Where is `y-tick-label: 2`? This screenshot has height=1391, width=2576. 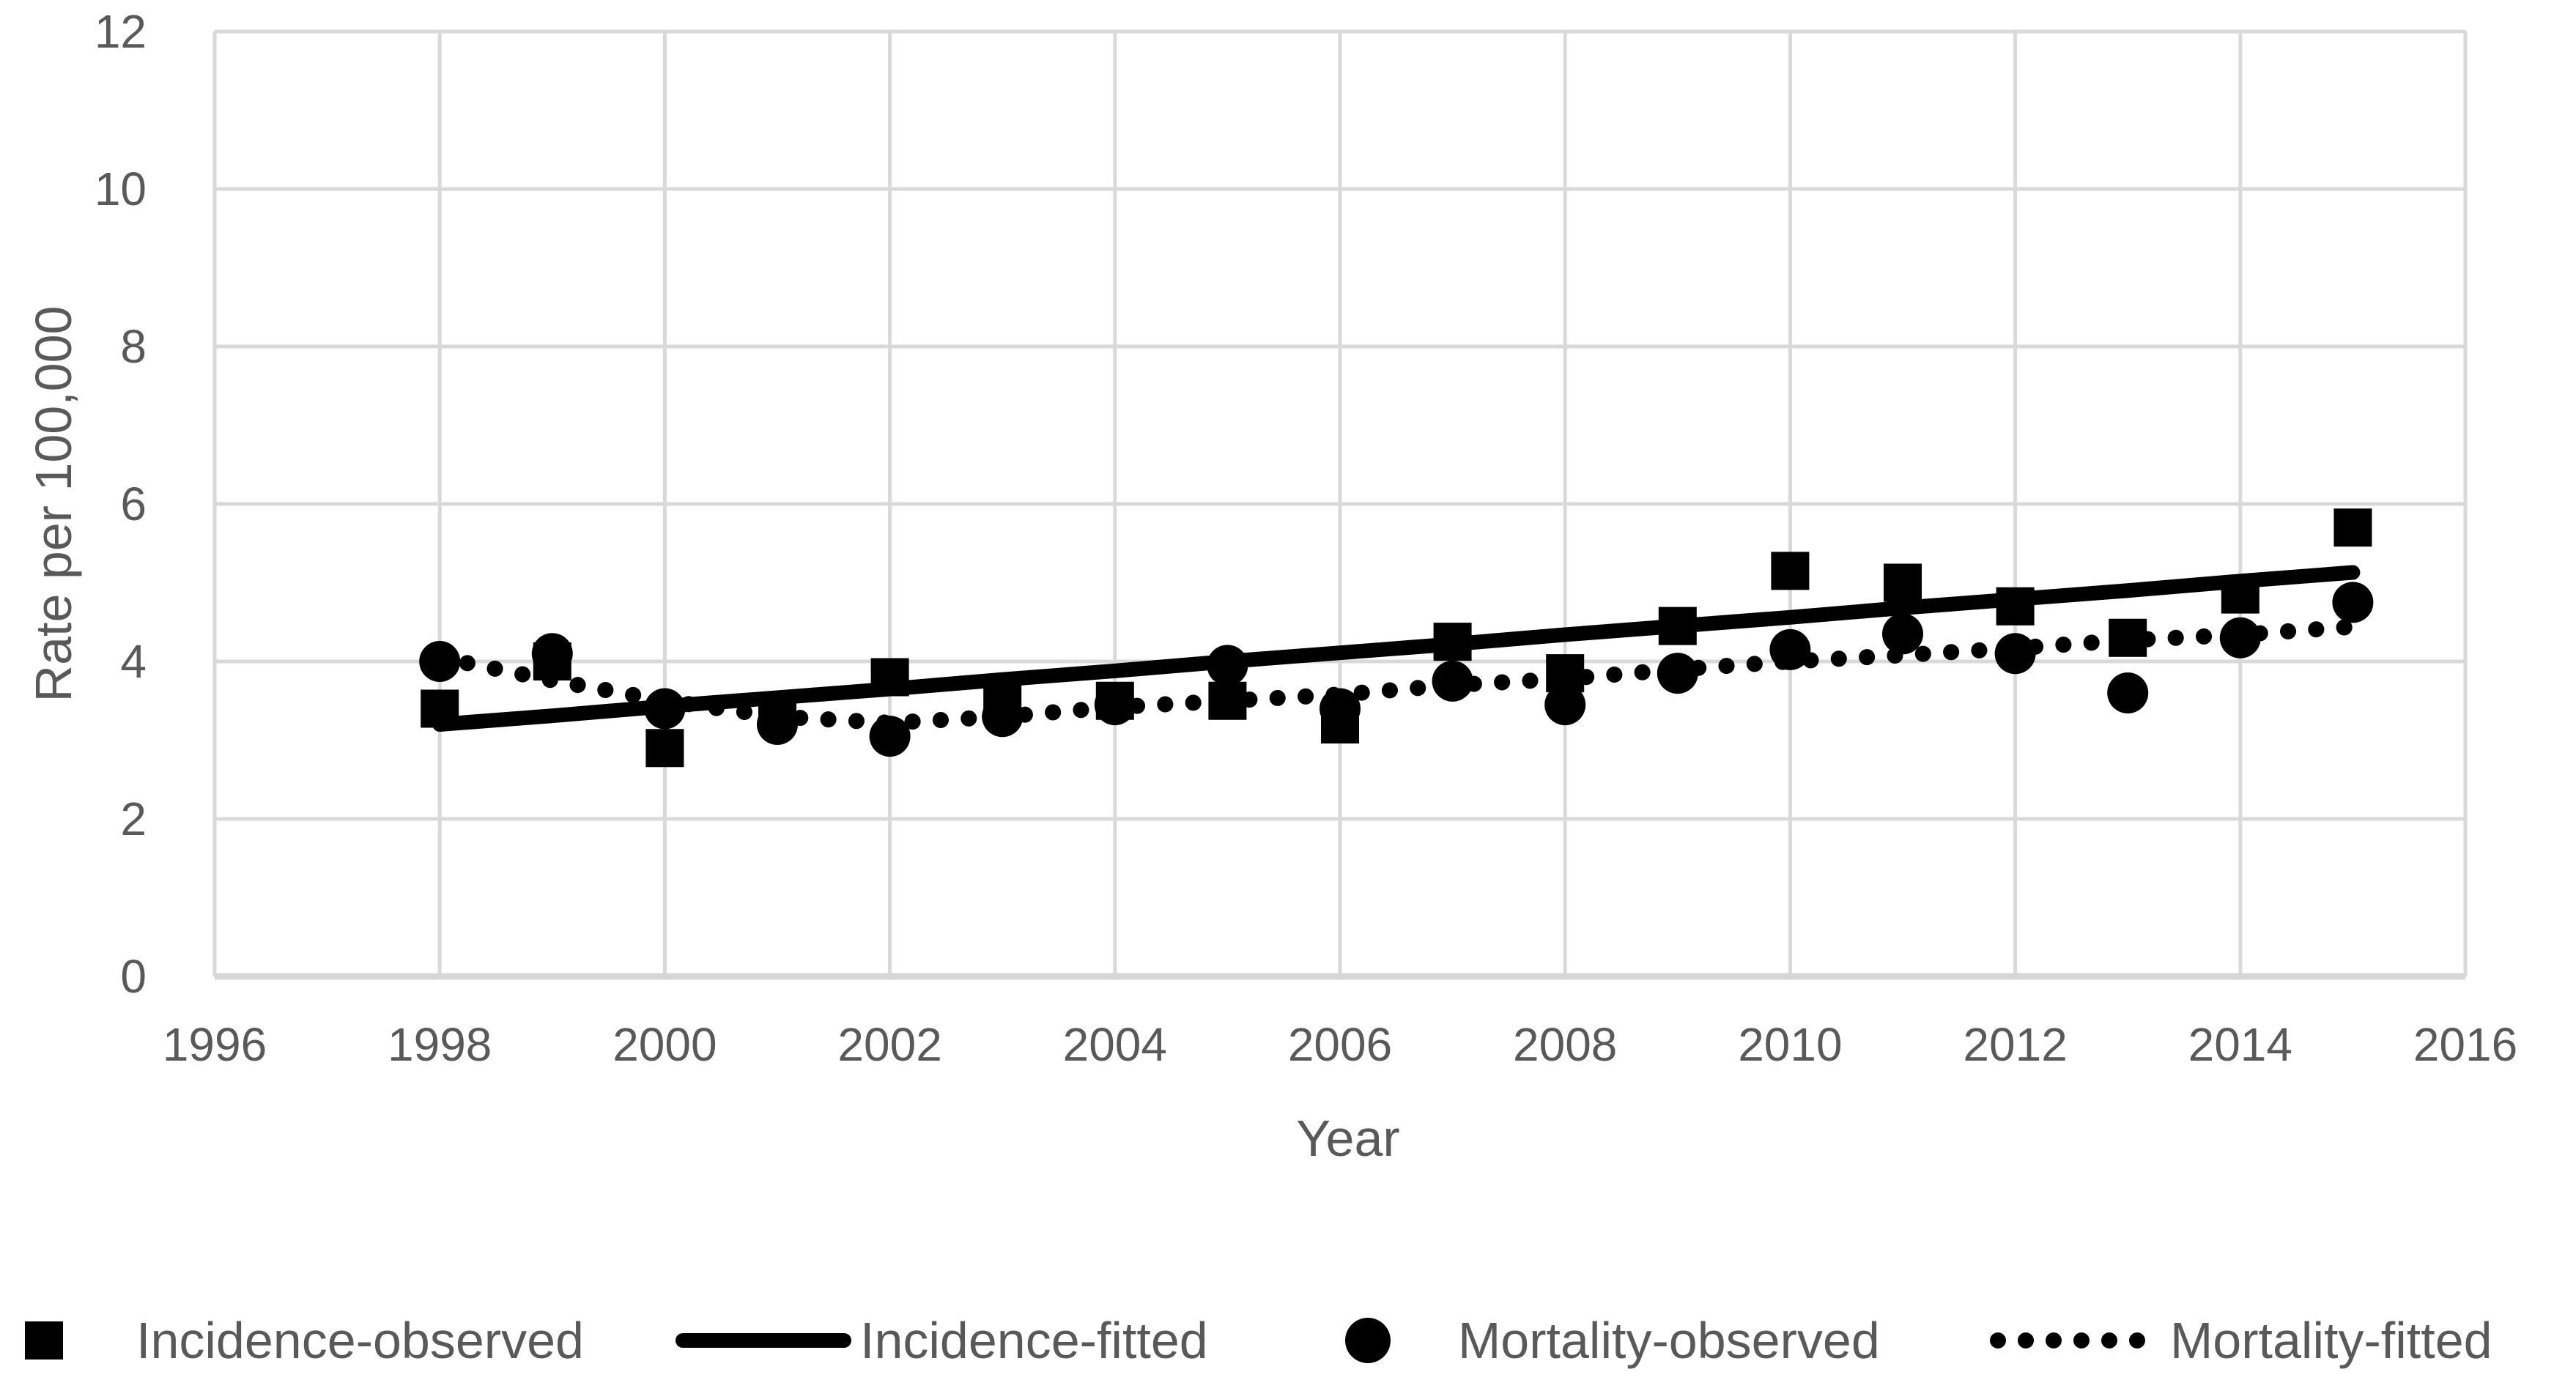
y-tick-label: 2 is located at coordinates (133, 819).